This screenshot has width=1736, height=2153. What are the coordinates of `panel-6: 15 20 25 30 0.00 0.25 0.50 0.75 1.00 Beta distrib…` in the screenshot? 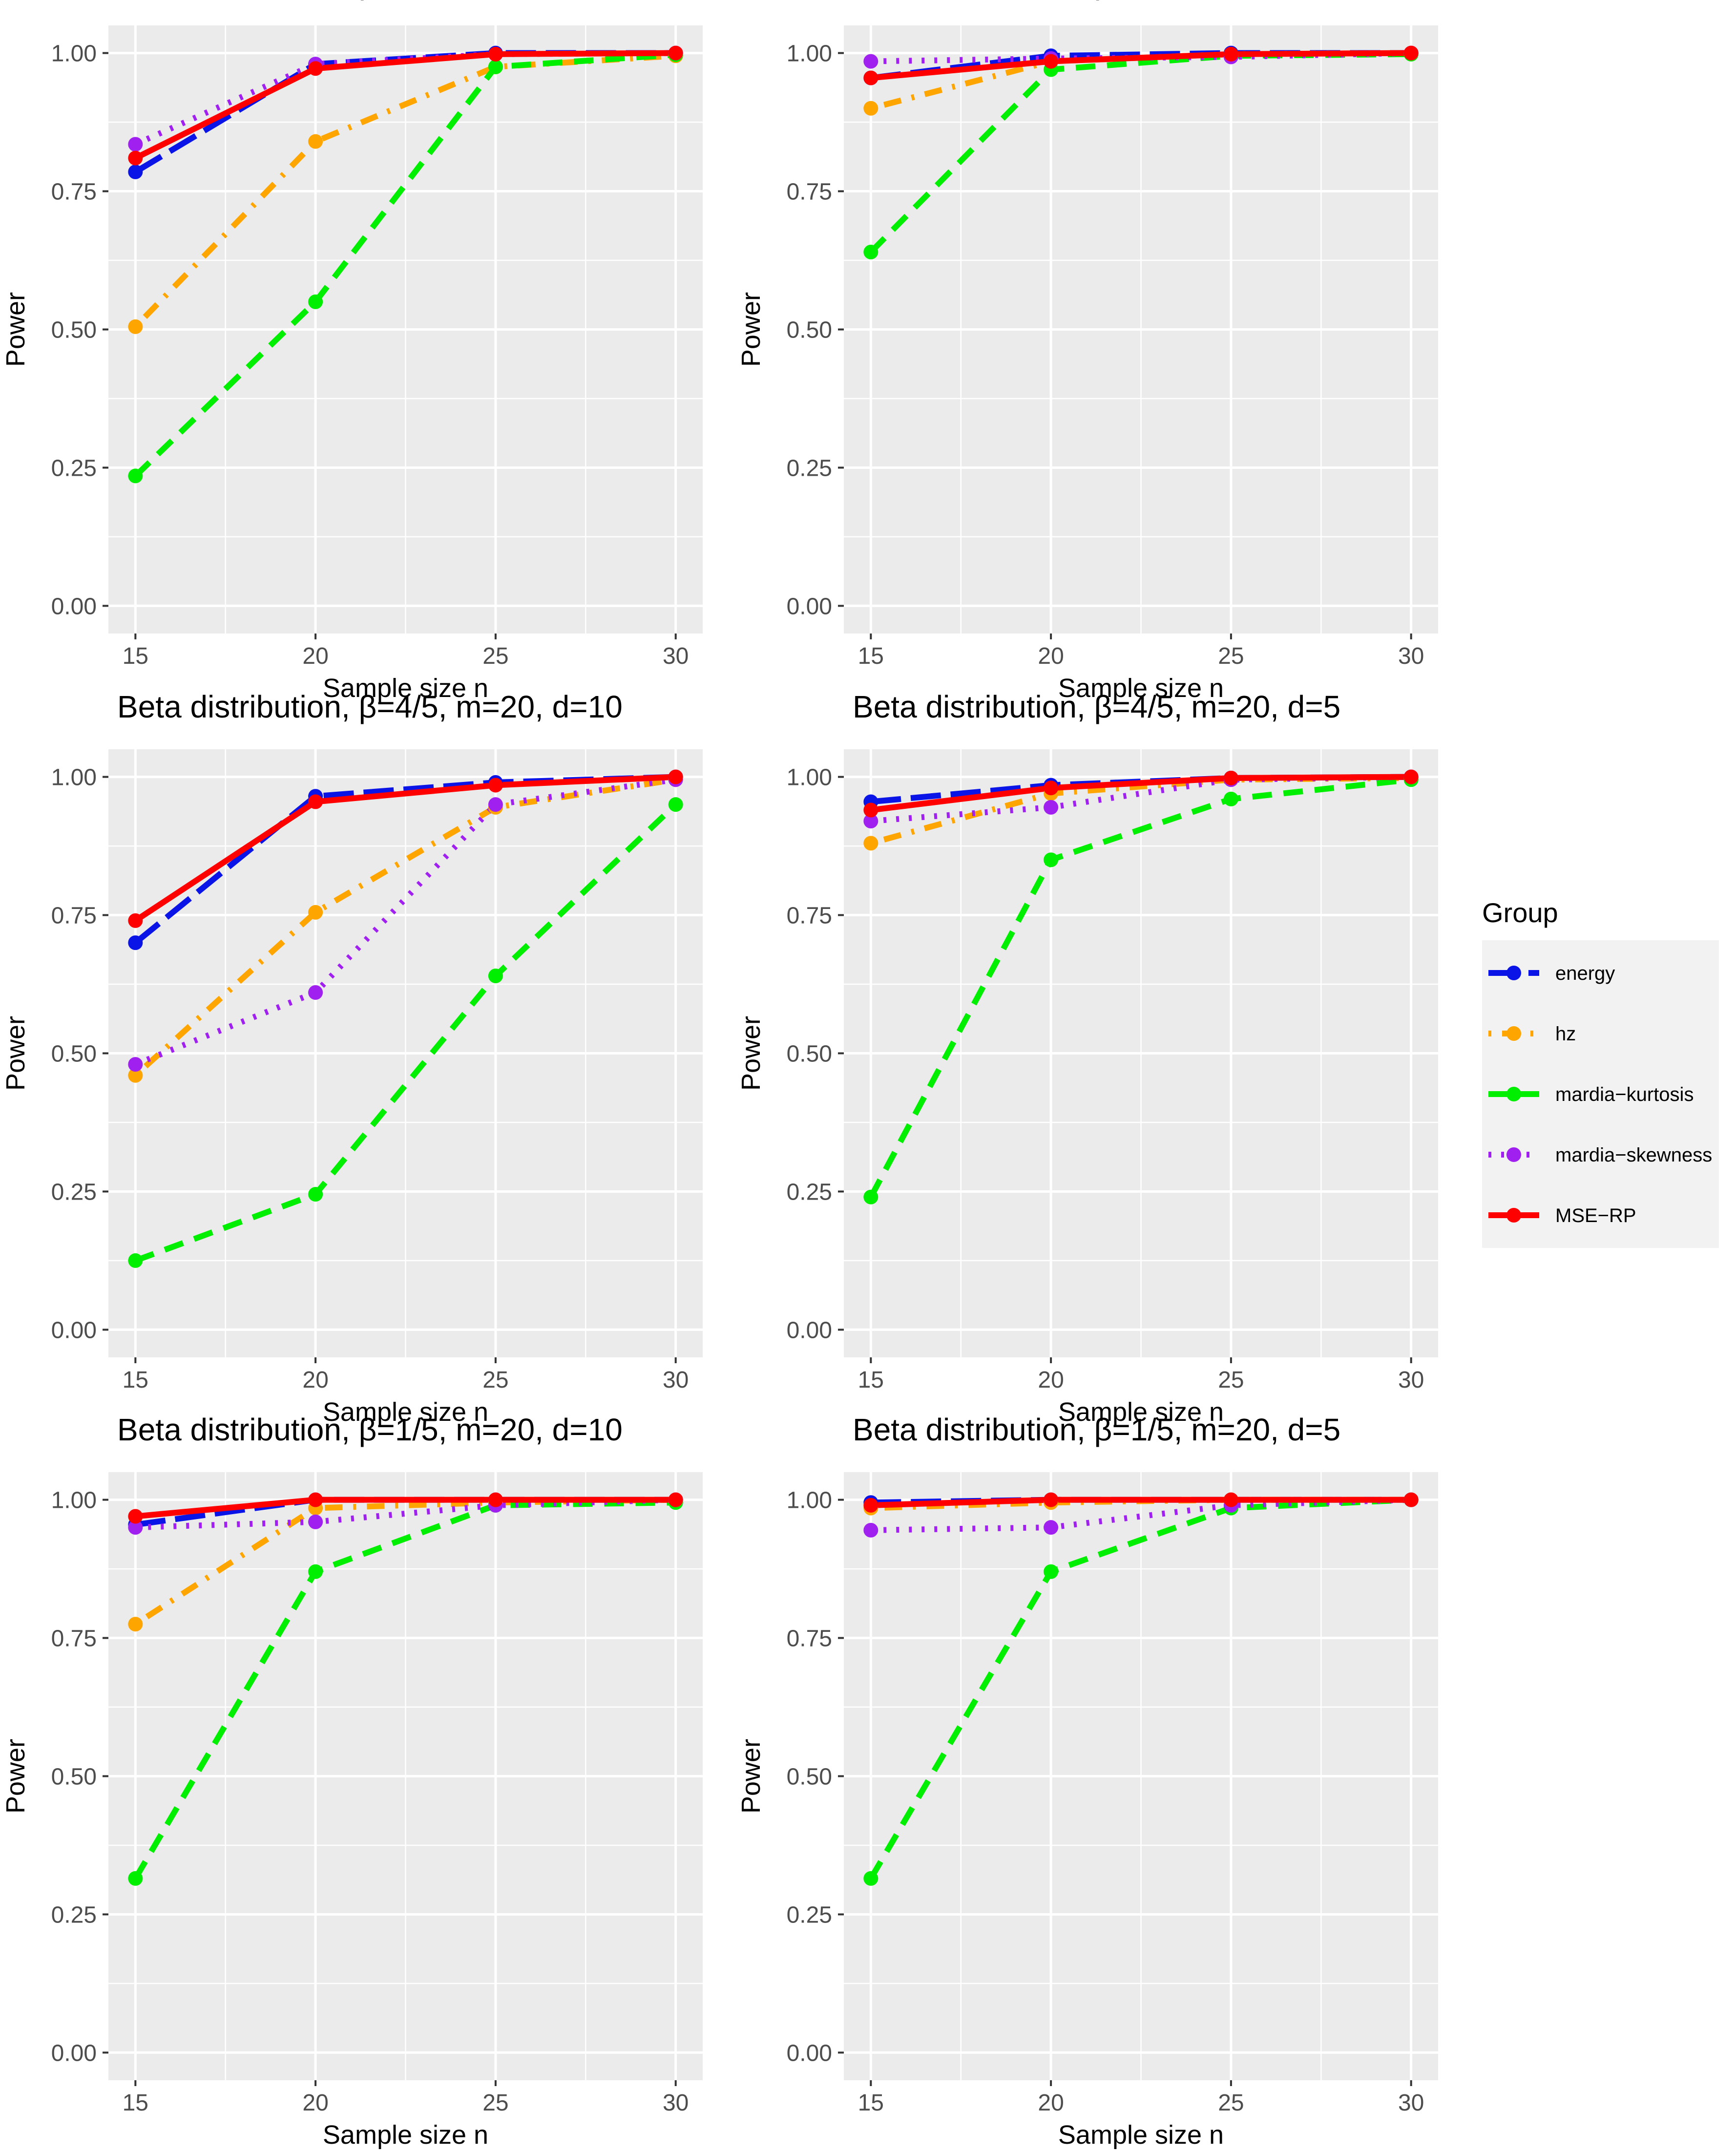 It's located at (1087, 1781).